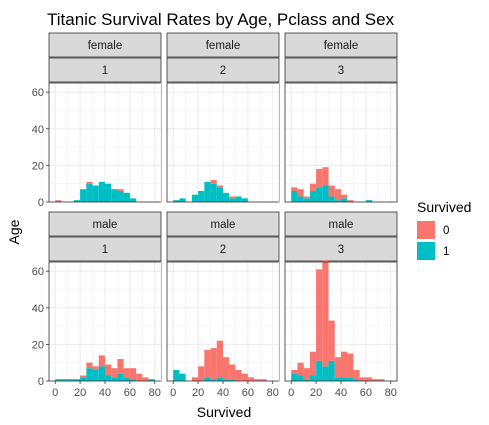  I want to click on legend-title: Survived, so click(444, 207).